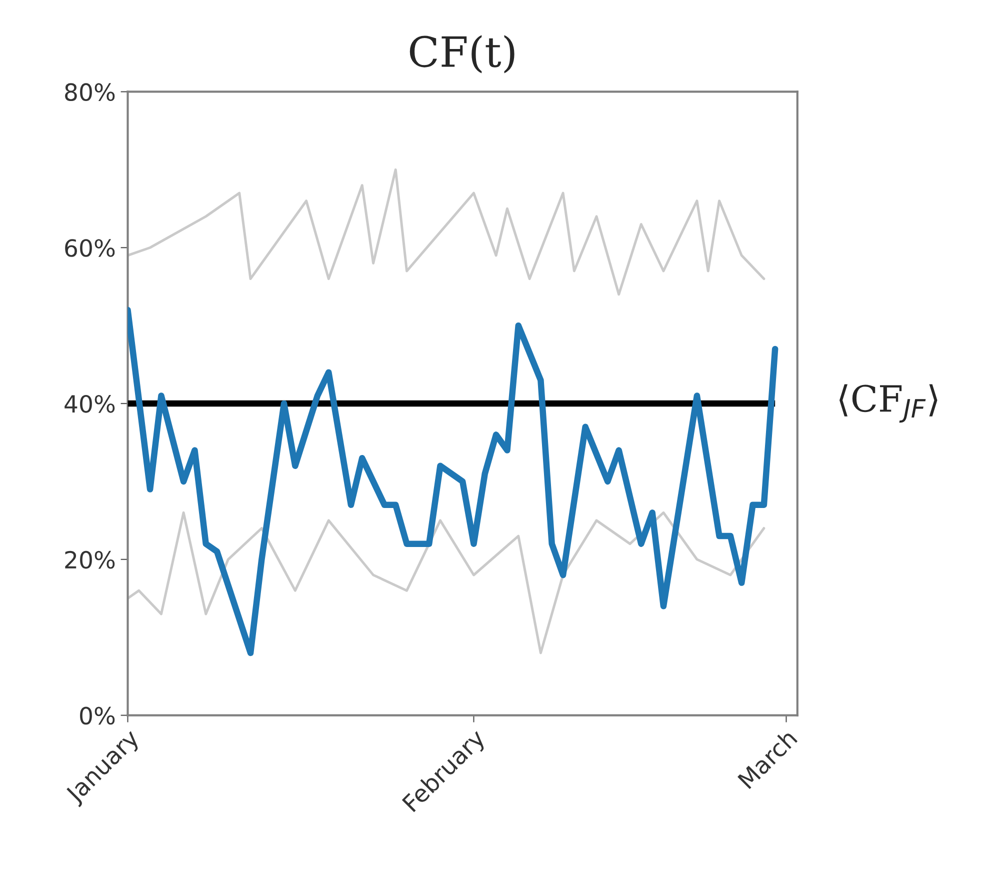 Image resolution: width=998 pixels, height=882 pixels. Describe the element at coordinates (97, 715) in the screenshot. I see `y-tick-label: 0%` at that location.